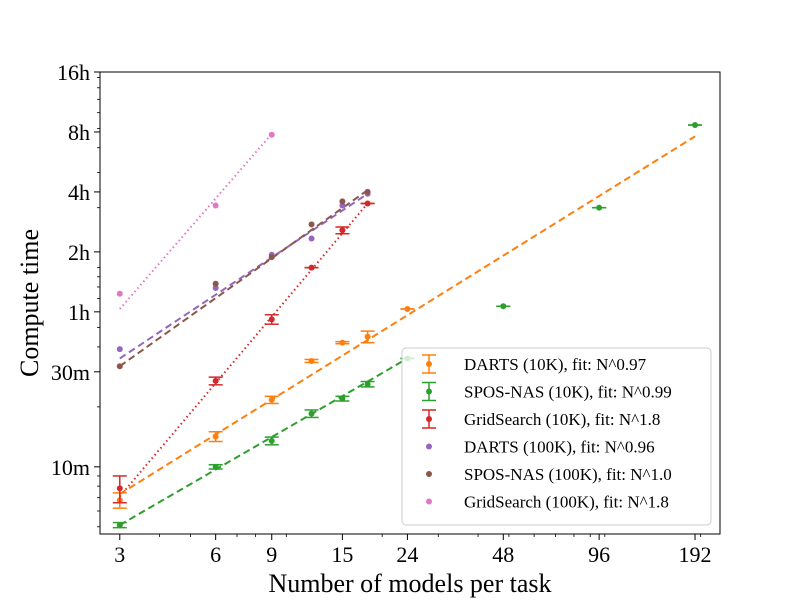 The width and height of the screenshot is (800, 600). Describe the element at coordinates (342, 554) in the screenshot. I see `x-tick-label: 15` at that location.